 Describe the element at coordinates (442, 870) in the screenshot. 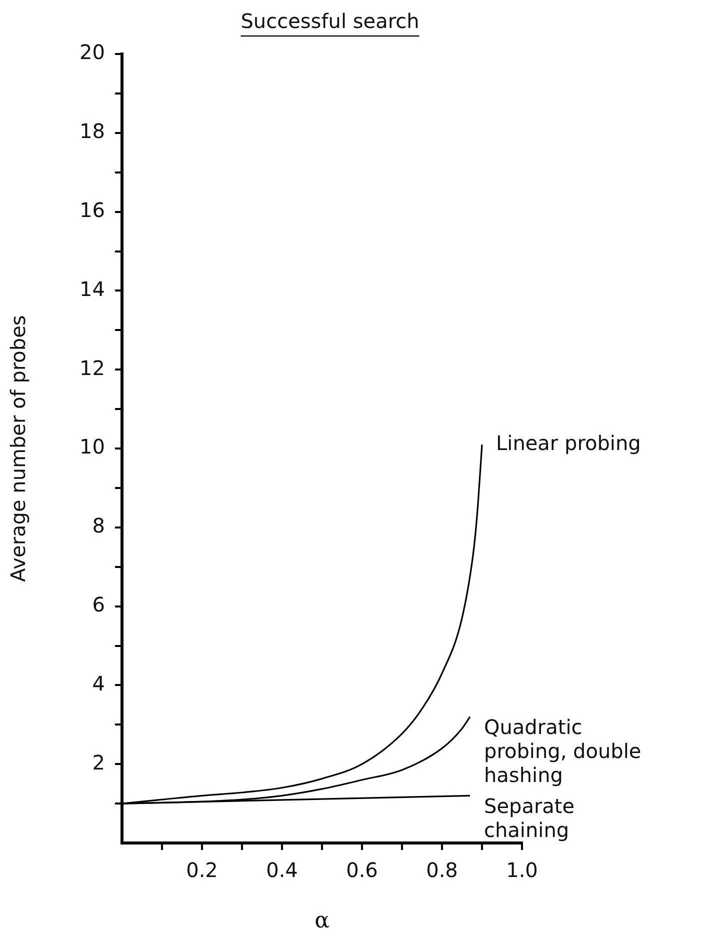

I see `x-tick-label: 0.8` at that location.